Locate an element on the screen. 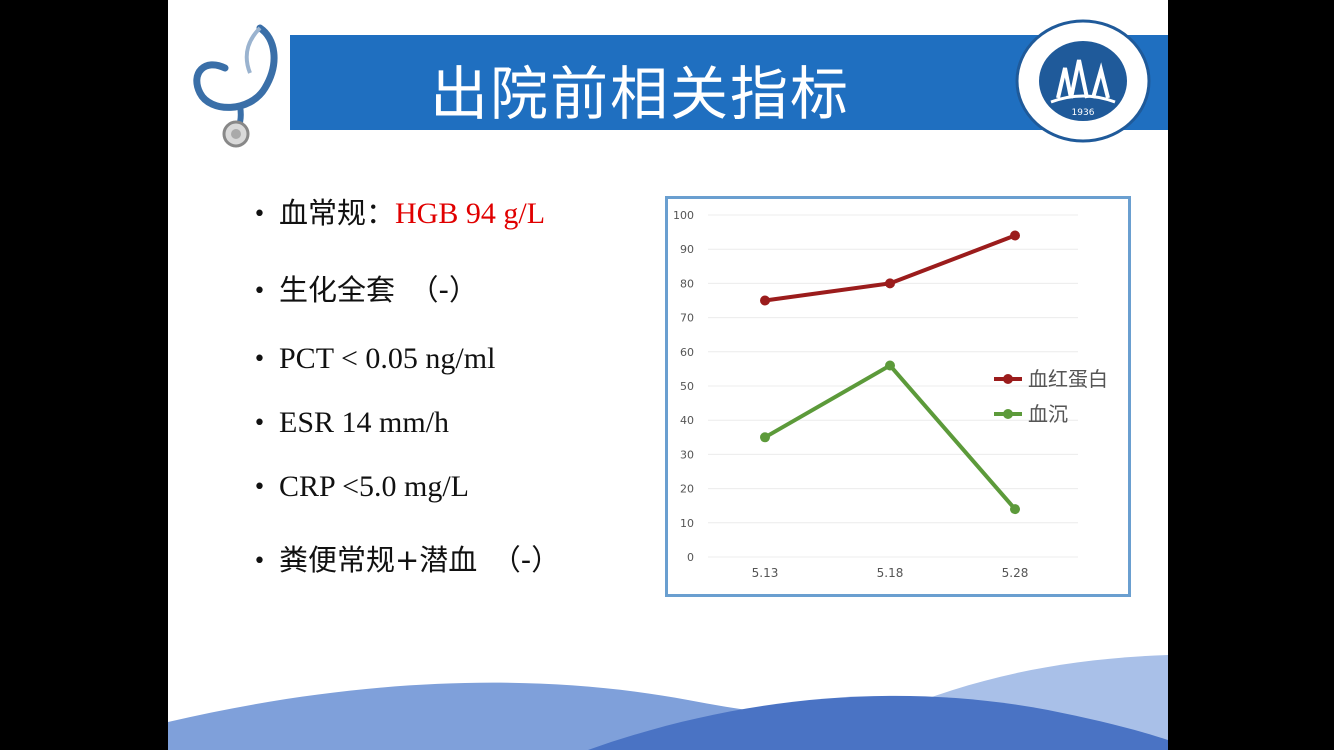 This screenshot has height=750, width=1334. y-tick-label: 70 is located at coordinates (687, 318).